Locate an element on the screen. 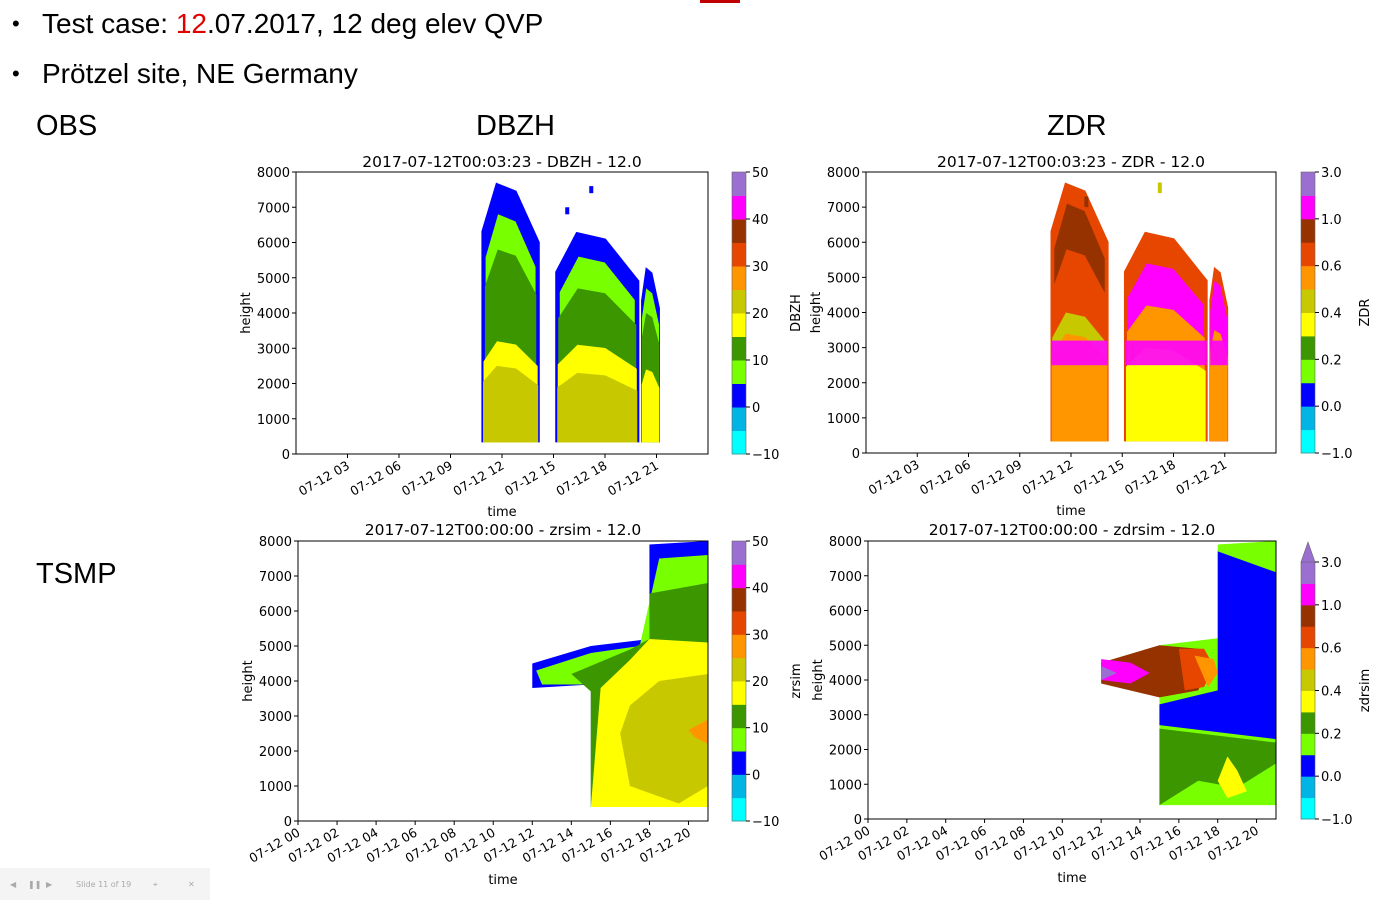  colorbar-label: zdrsim is located at coordinates (1365, 690).